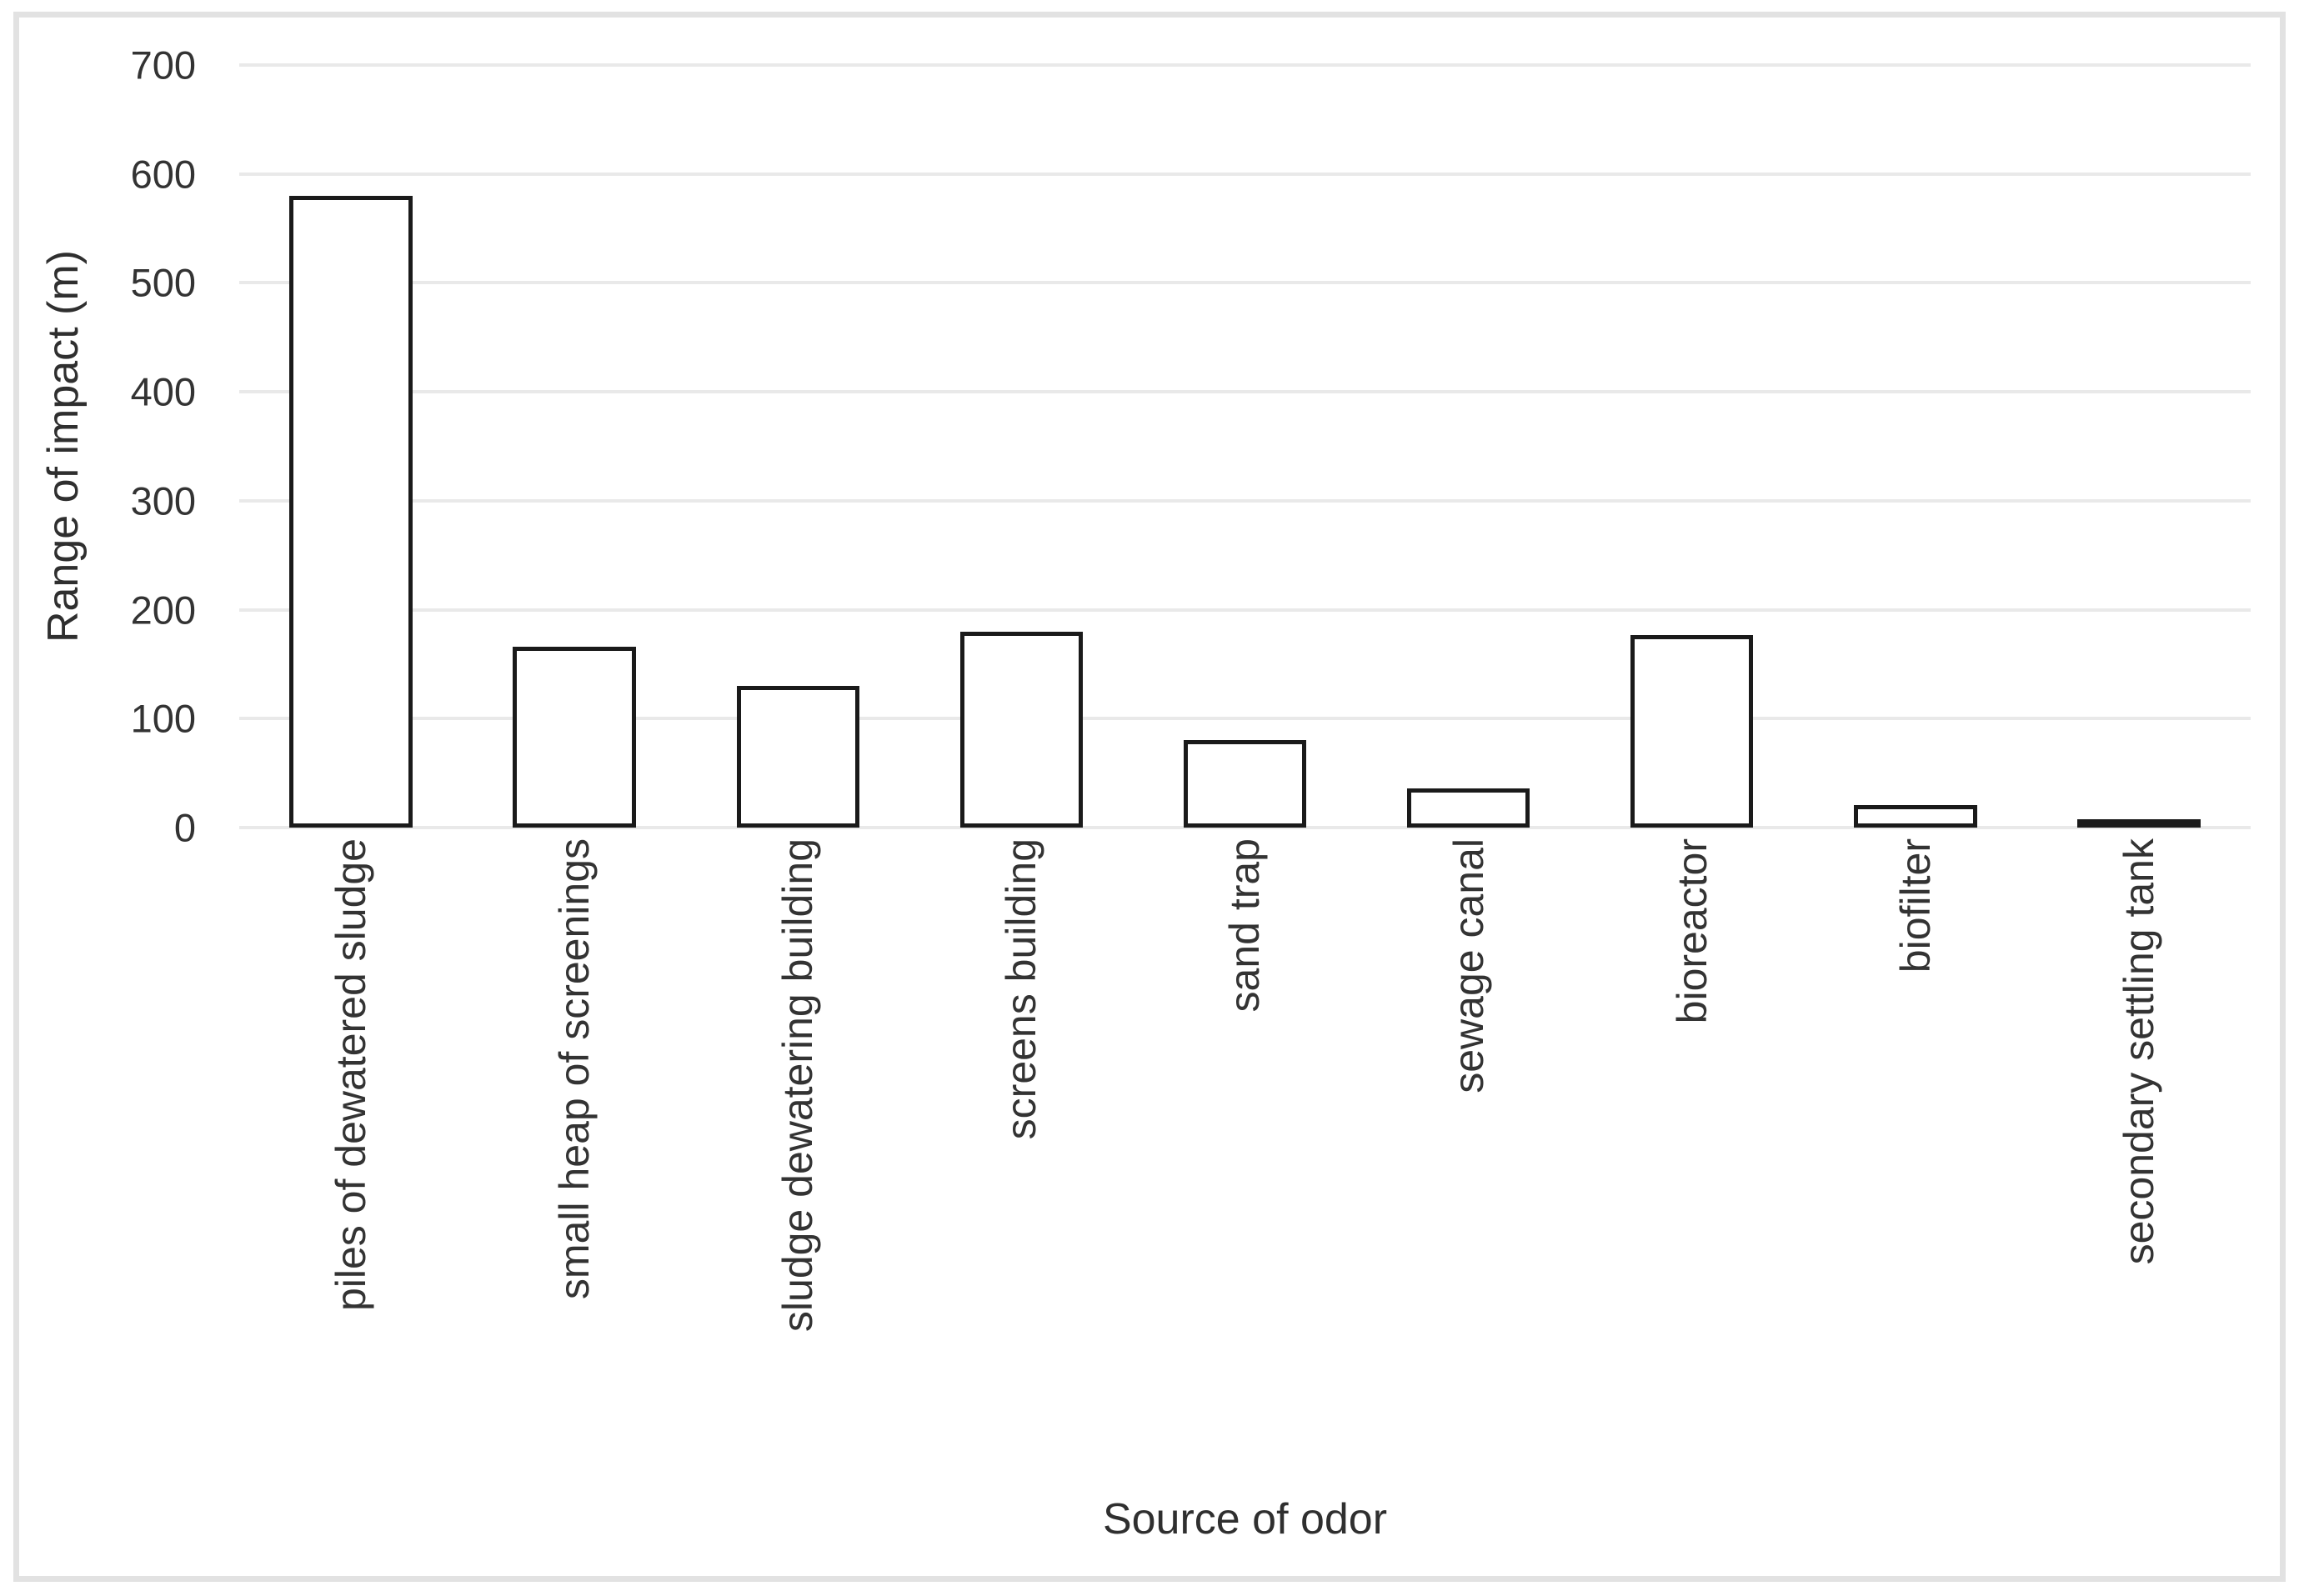 This screenshot has width=2299, height=1596. What do you see at coordinates (163, 65) in the screenshot?
I see `y-tick-label: 700` at bounding box center [163, 65].